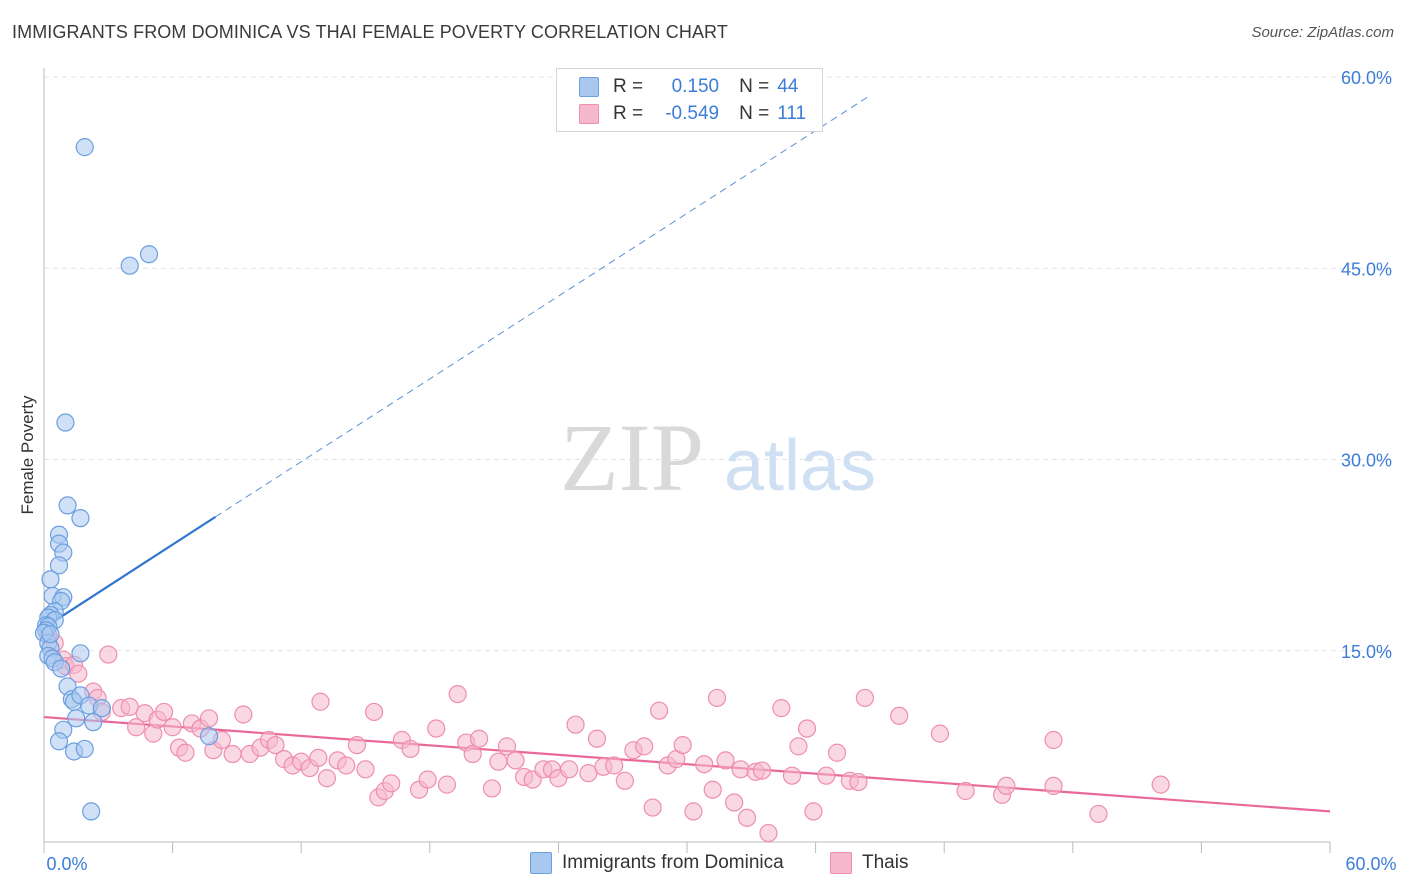 This screenshot has height=892, width=1406. I want to click on legend-r-value: -0.549, so click(692, 113).